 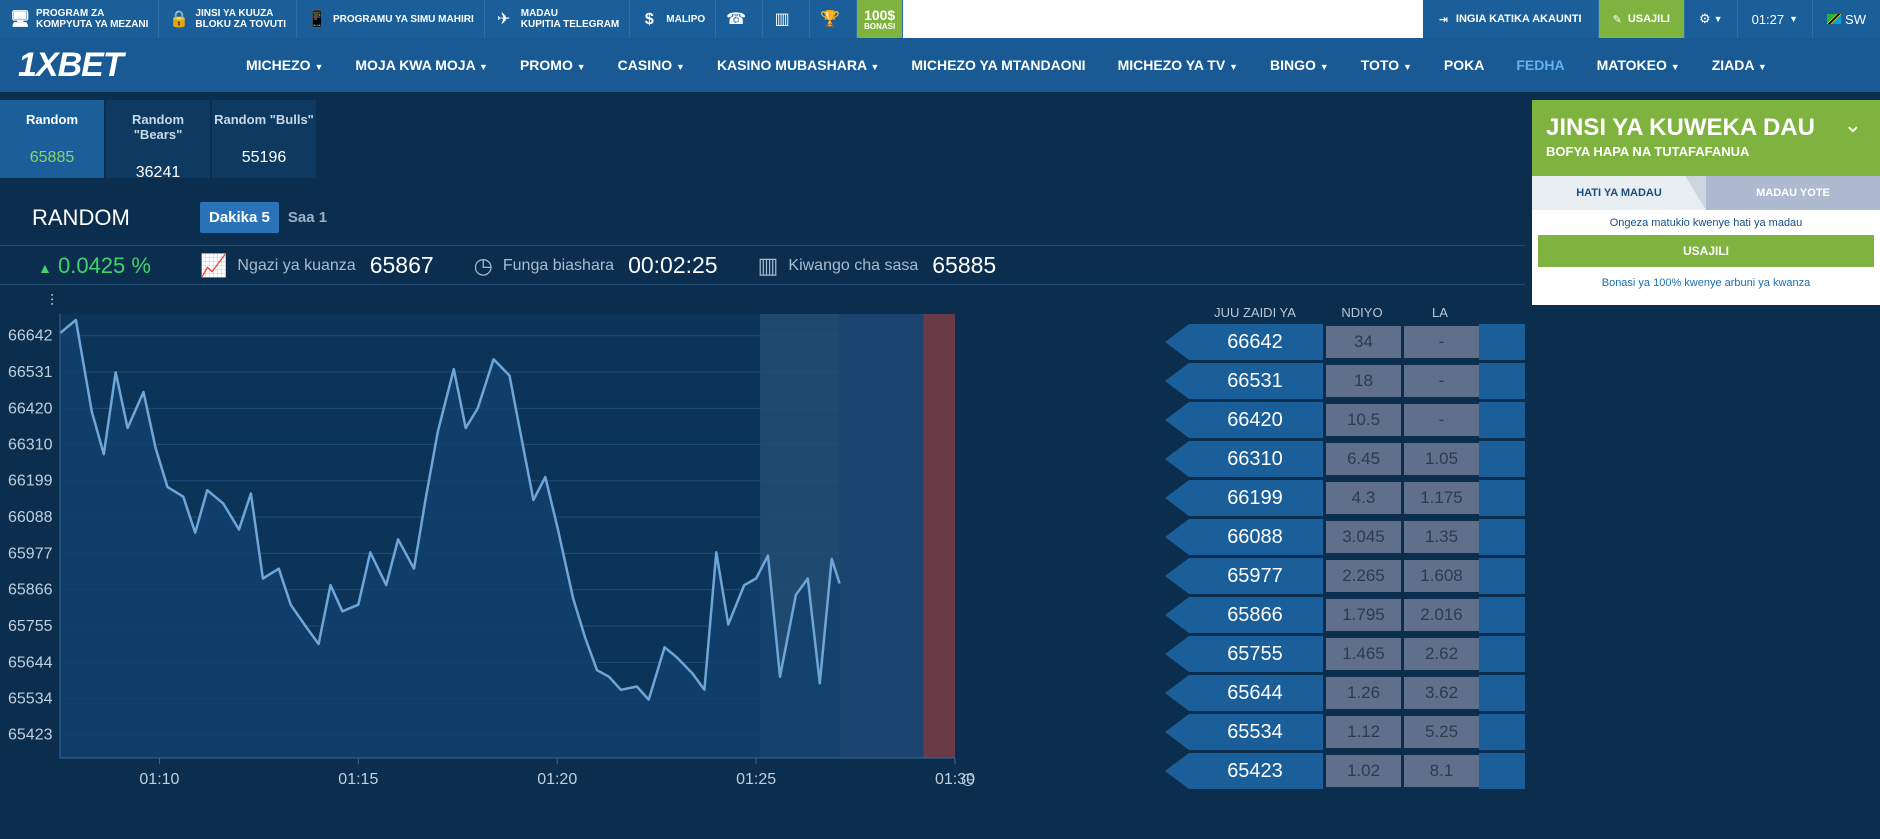 I want to click on register-button: ✎ USAJILI, so click(x=1641, y=19).